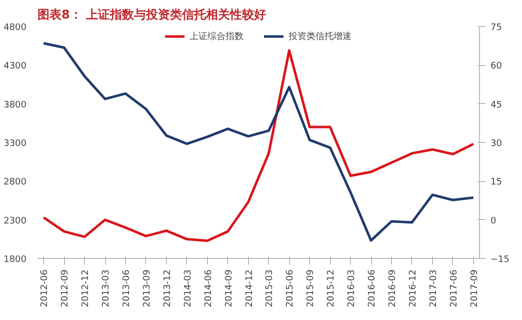  I want to click on y-tick-label: 3800, so click(15, 105).